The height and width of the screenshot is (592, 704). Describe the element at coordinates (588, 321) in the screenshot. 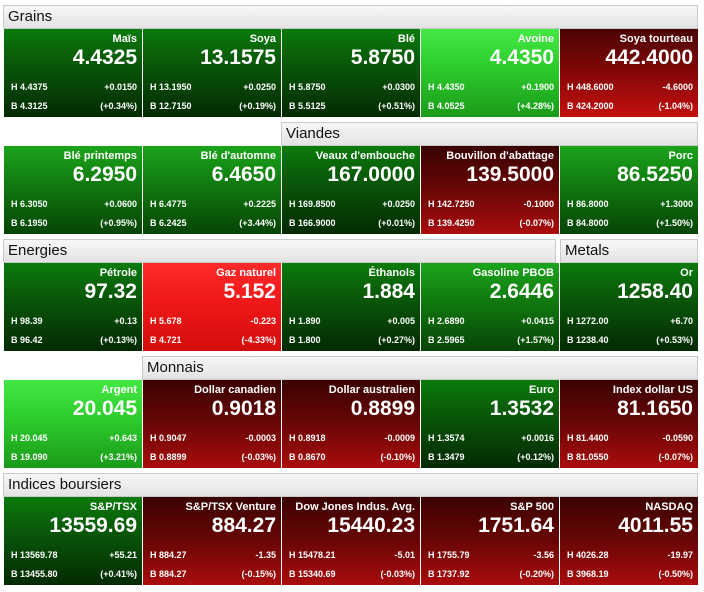

I see `tile-high: H 1272.00` at that location.